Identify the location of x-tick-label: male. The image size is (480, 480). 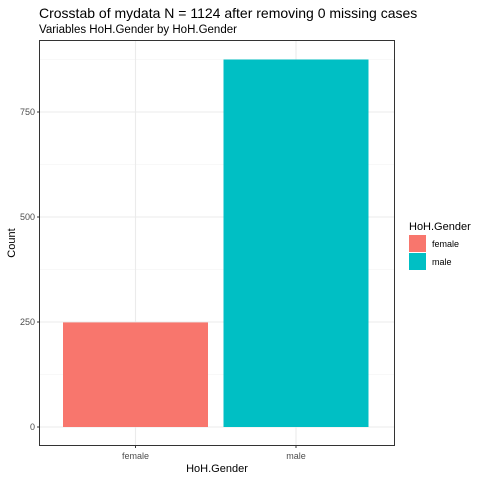
(296, 456).